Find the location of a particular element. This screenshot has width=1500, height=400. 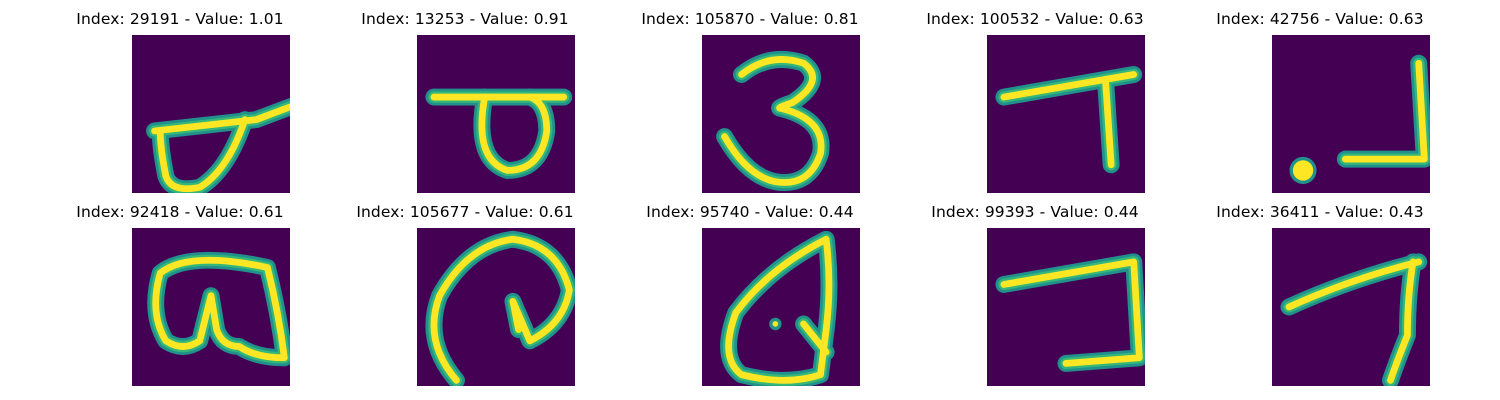

image-background is located at coordinates (1066, 114).